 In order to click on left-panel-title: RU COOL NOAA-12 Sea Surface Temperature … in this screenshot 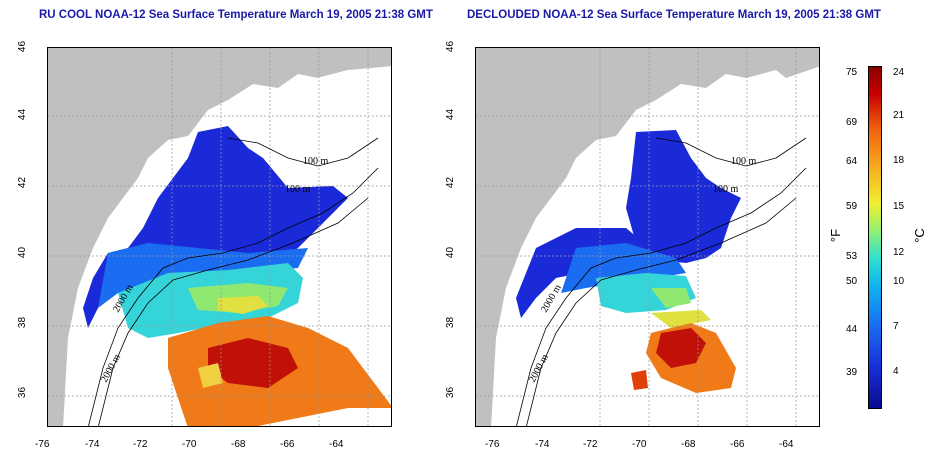, I will do `click(236, 15)`.